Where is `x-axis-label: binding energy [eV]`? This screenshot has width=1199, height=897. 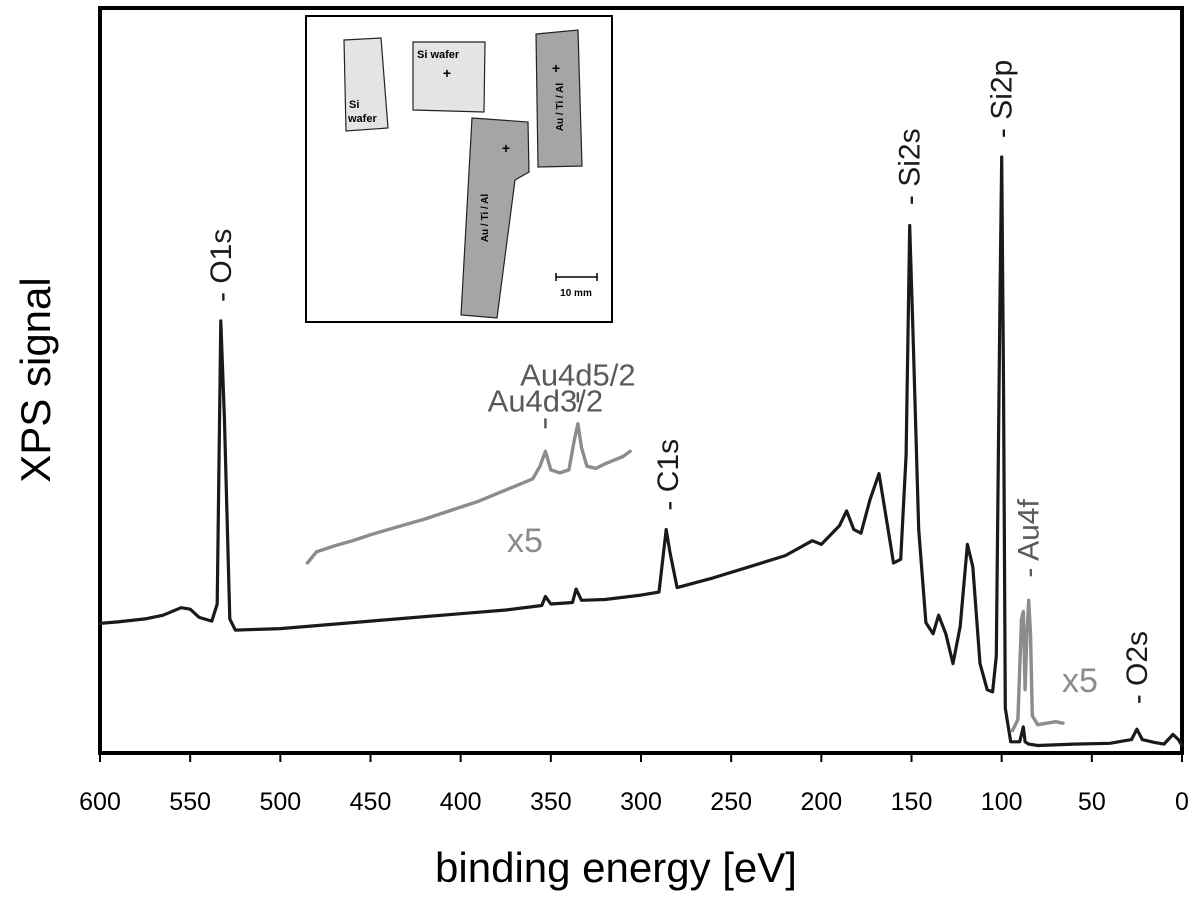 x-axis-label: binding energy [eV] is located at coordinates (616, 867).